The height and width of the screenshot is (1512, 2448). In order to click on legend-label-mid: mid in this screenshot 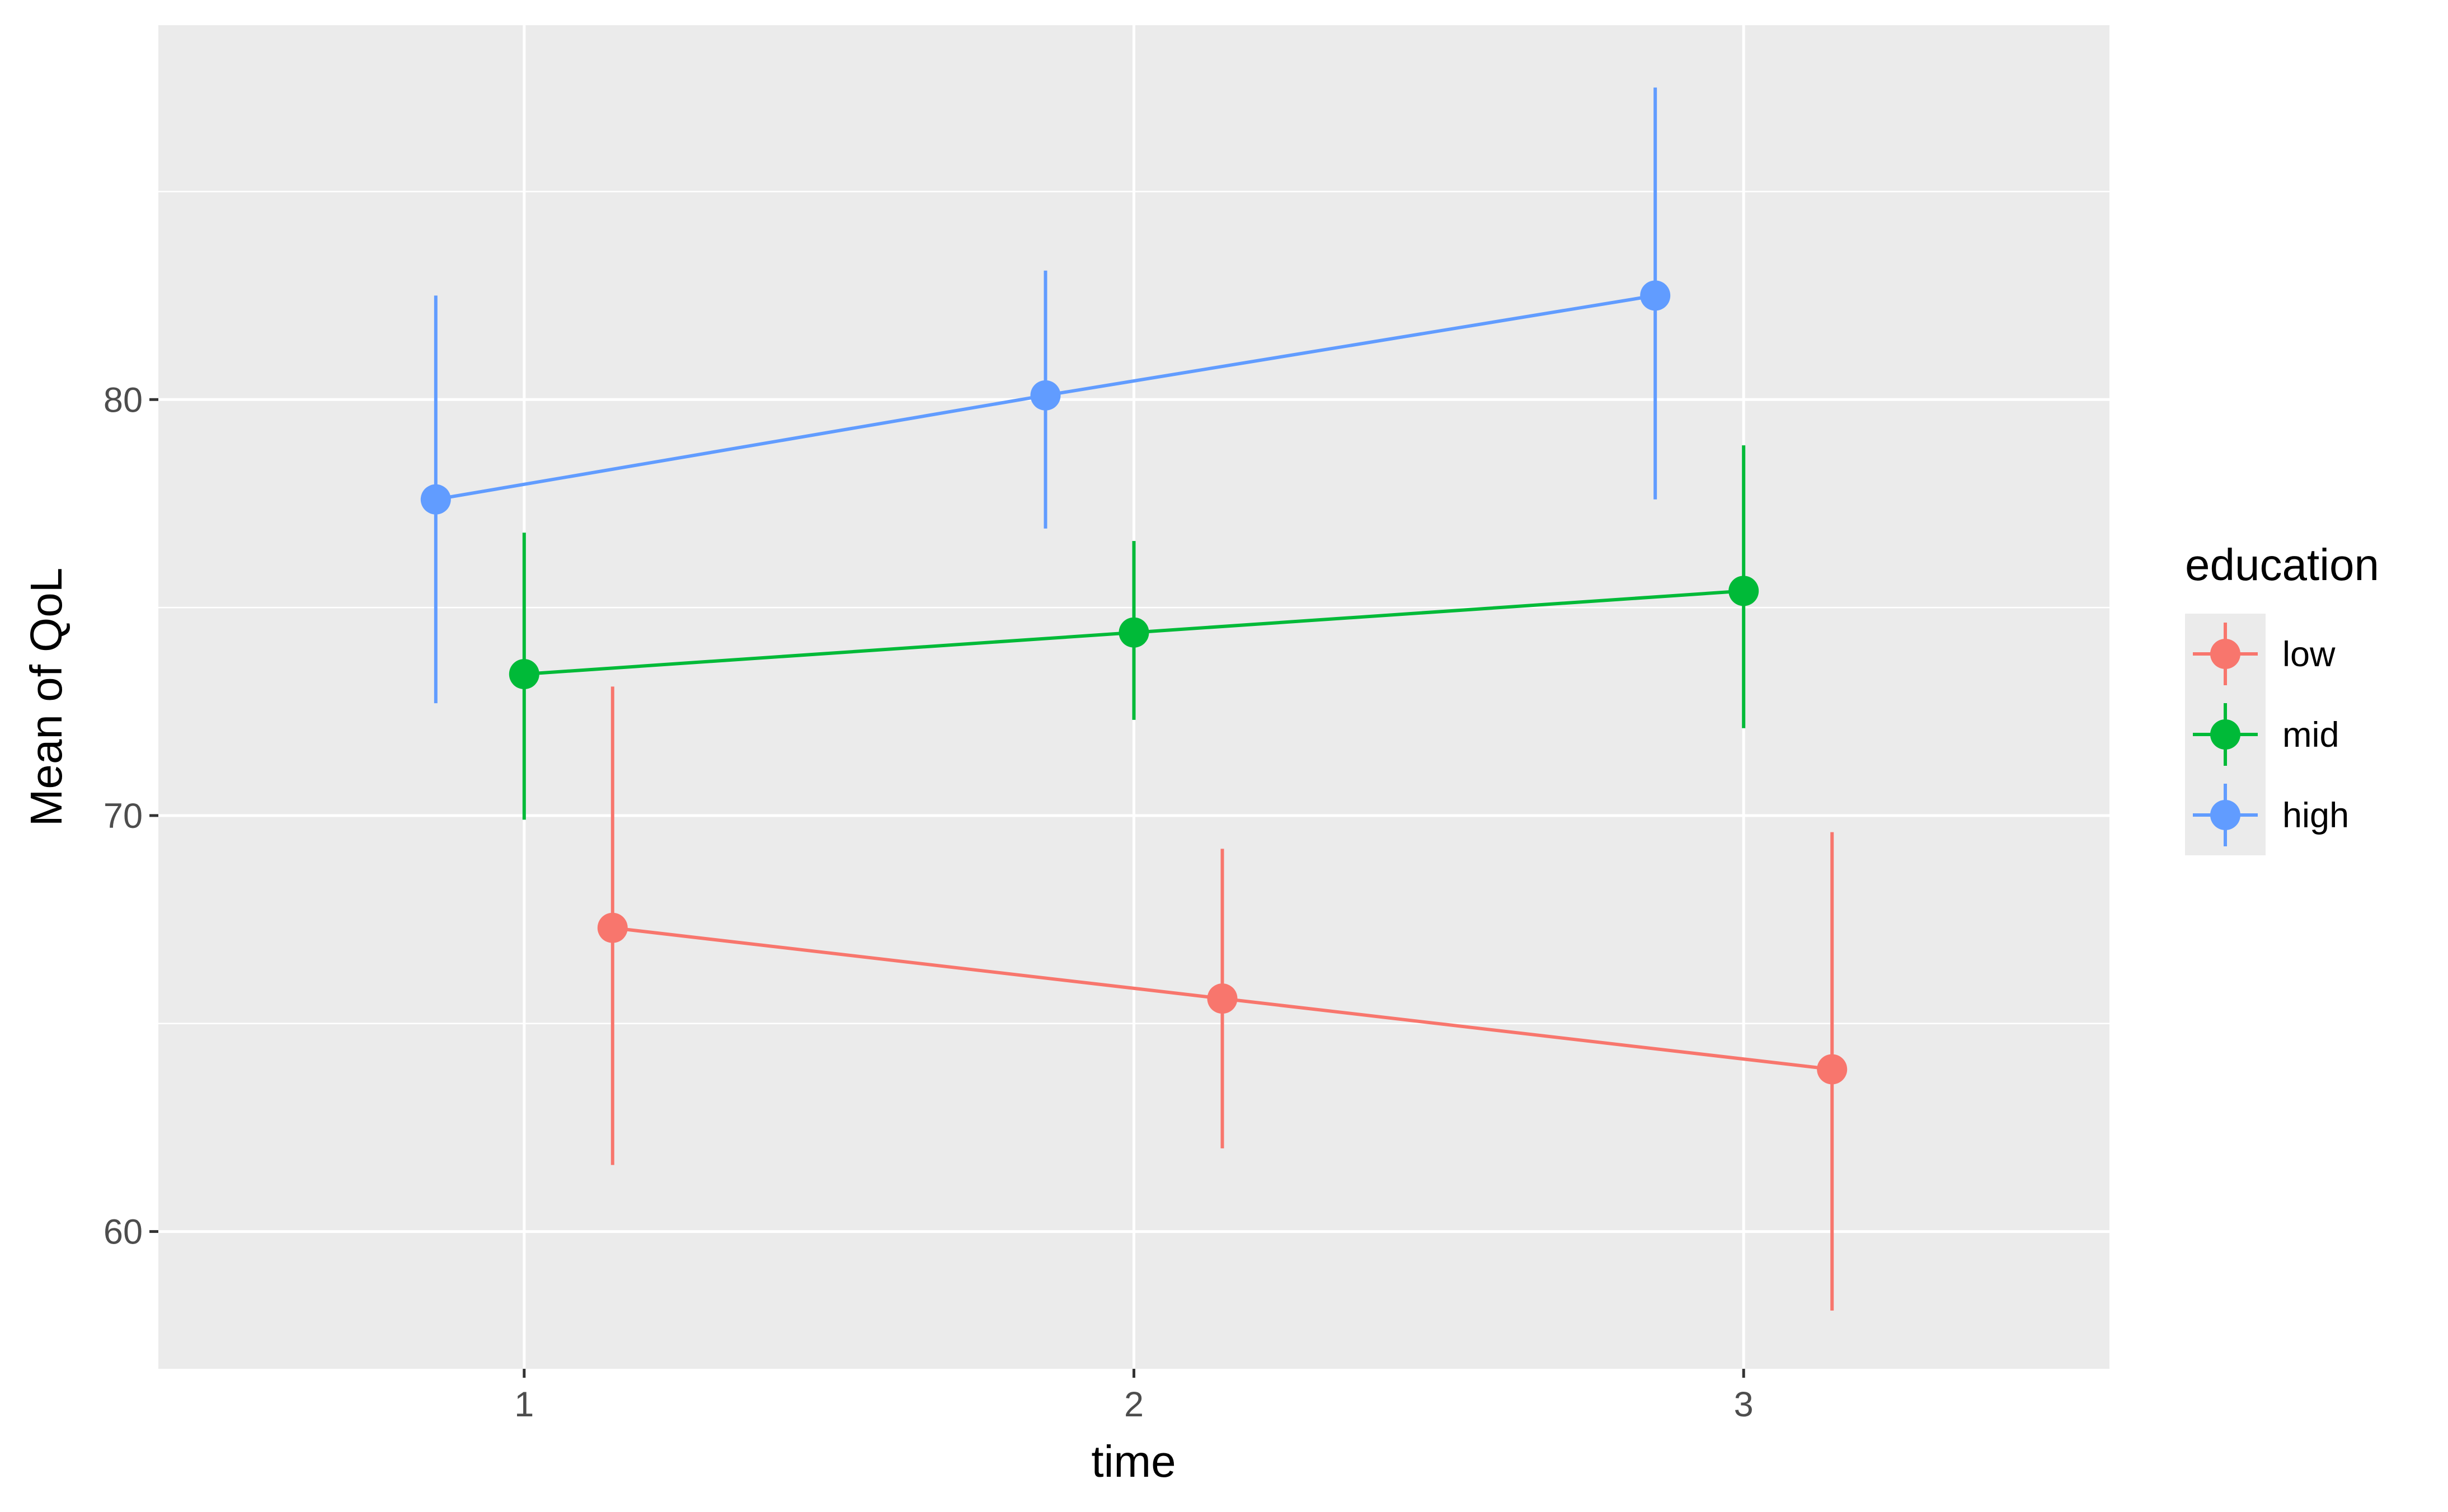, I will do `click(2310, 735)`.